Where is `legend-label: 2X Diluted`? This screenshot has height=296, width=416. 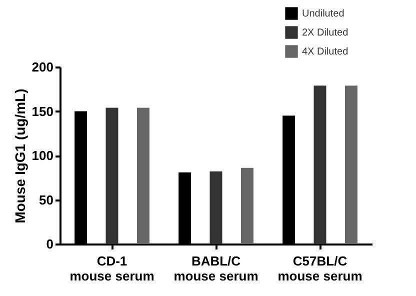 legend-label: 2X Diluted is located at coordinates (325, 33).